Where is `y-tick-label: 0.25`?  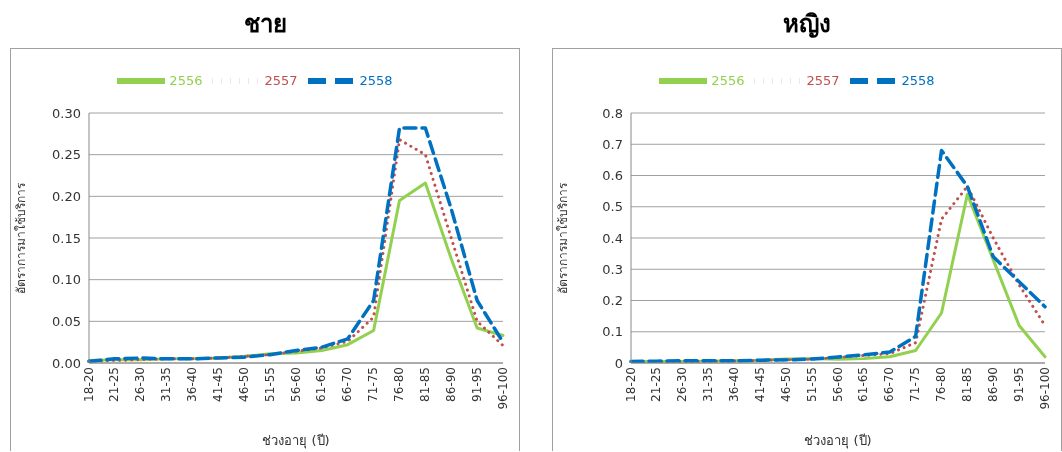 y-tick-label: 0.25 is located at coordinates (66, 155).